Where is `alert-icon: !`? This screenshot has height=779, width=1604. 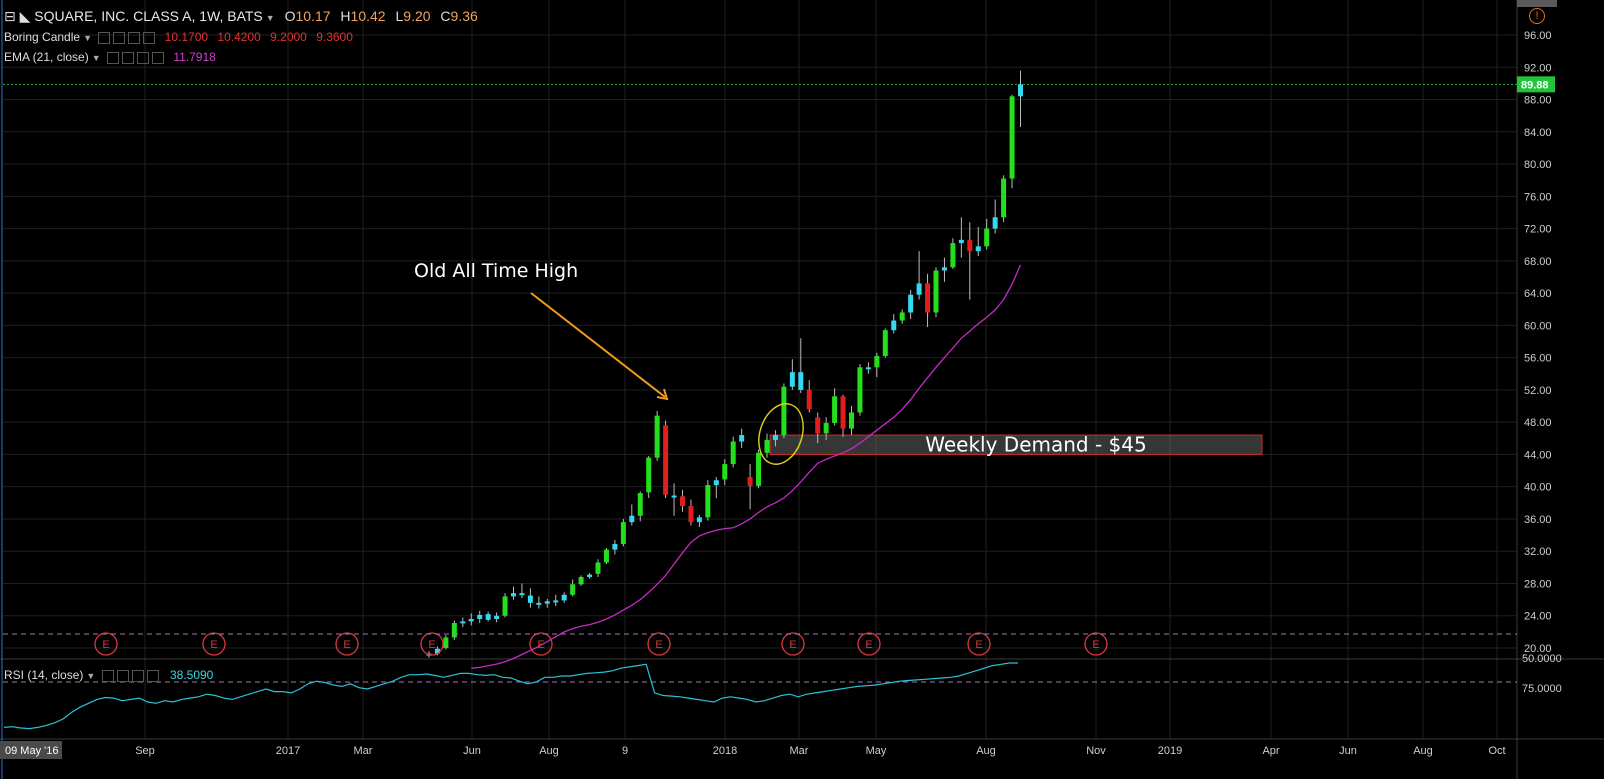
alert-icon: ! is located at coordinates (1537, 16).